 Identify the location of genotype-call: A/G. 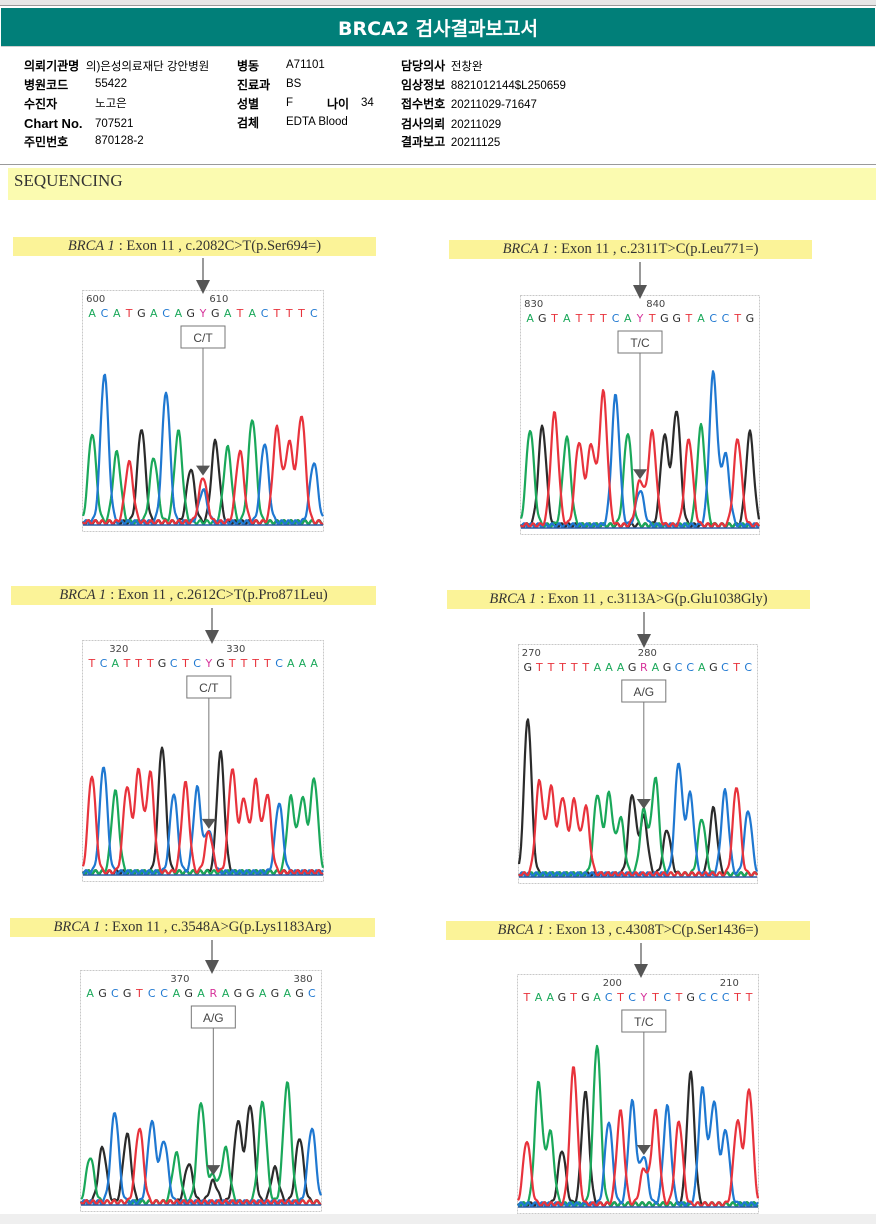
(213, 1018).